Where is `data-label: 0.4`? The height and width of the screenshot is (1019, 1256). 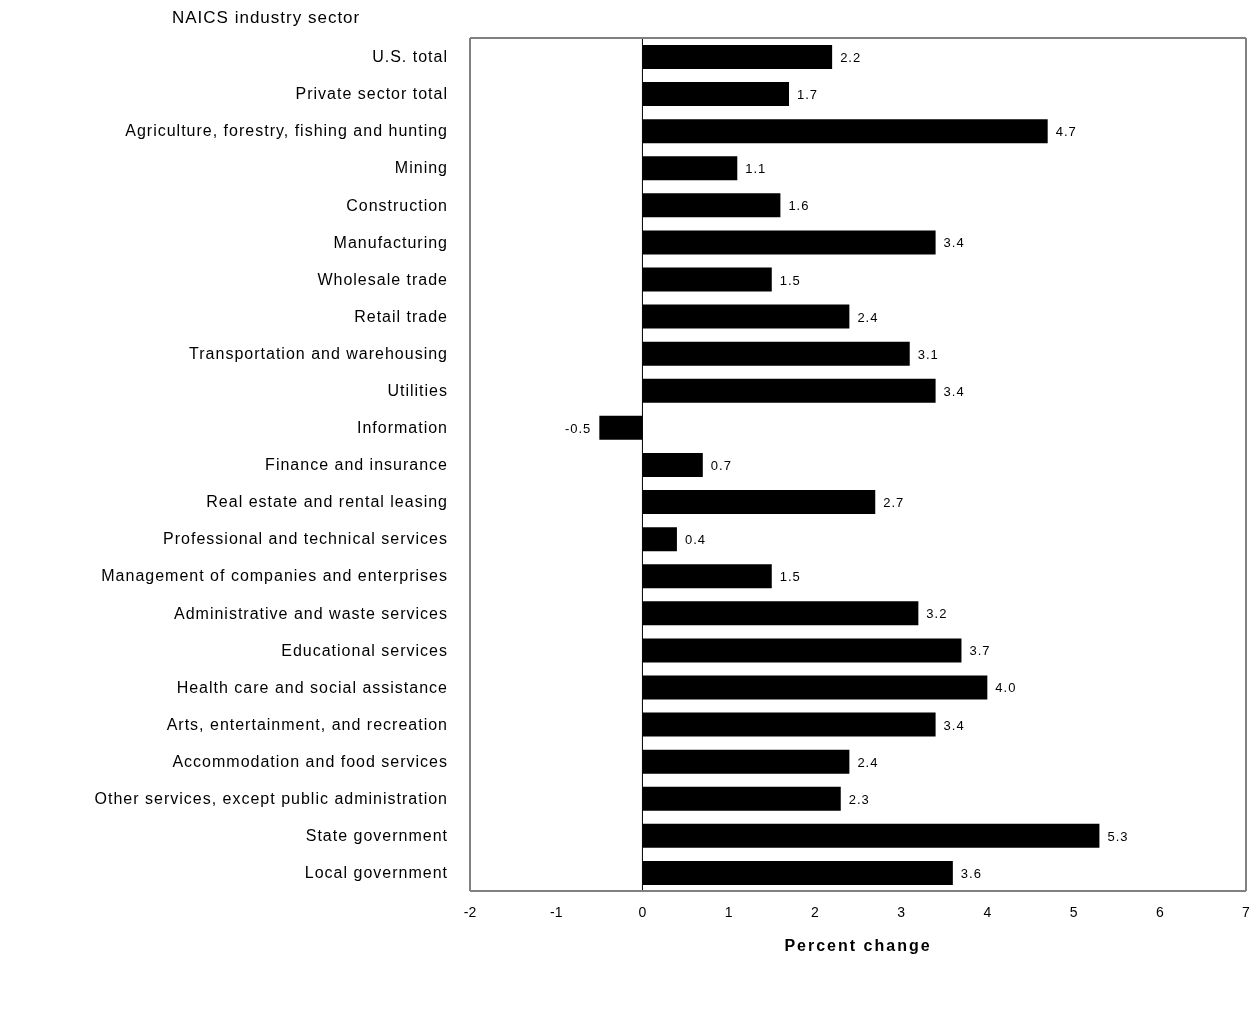 data-label: 0.4 is located at coordinates (695, 540).